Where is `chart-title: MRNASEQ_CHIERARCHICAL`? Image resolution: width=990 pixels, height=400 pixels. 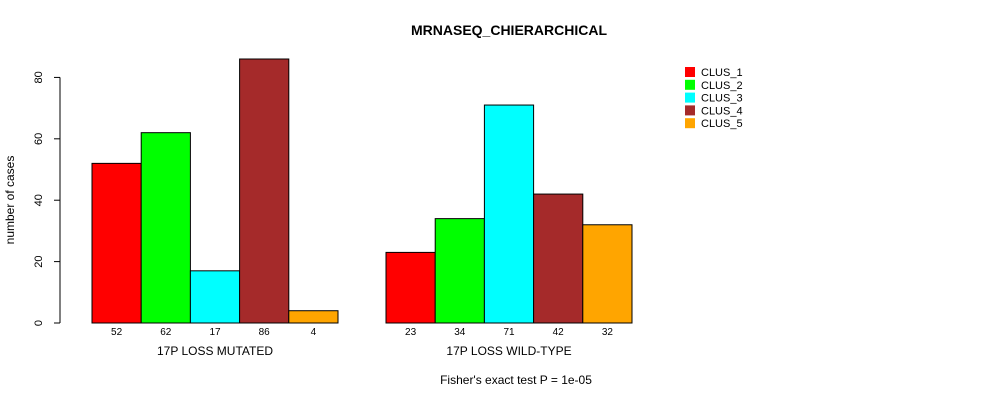
chart-title: MRNASEQ_CHIERARCHICAL is located at coordinates (509, 30).